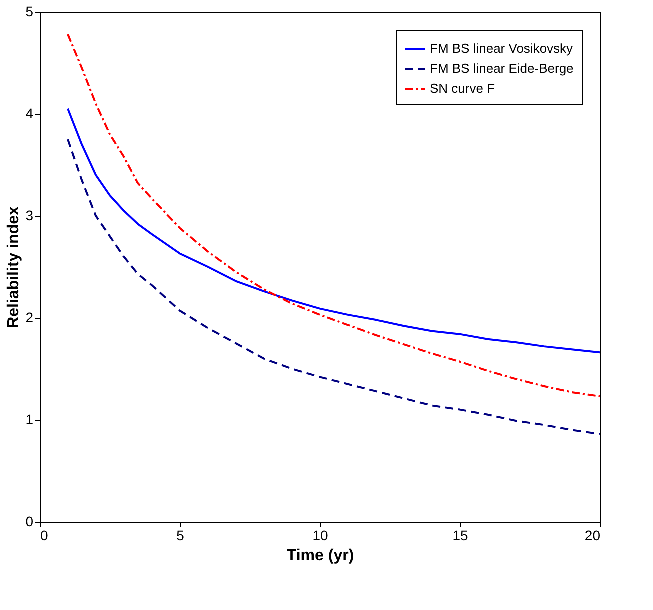  I want to click on x-tick-label: 0, so click(44, 536).